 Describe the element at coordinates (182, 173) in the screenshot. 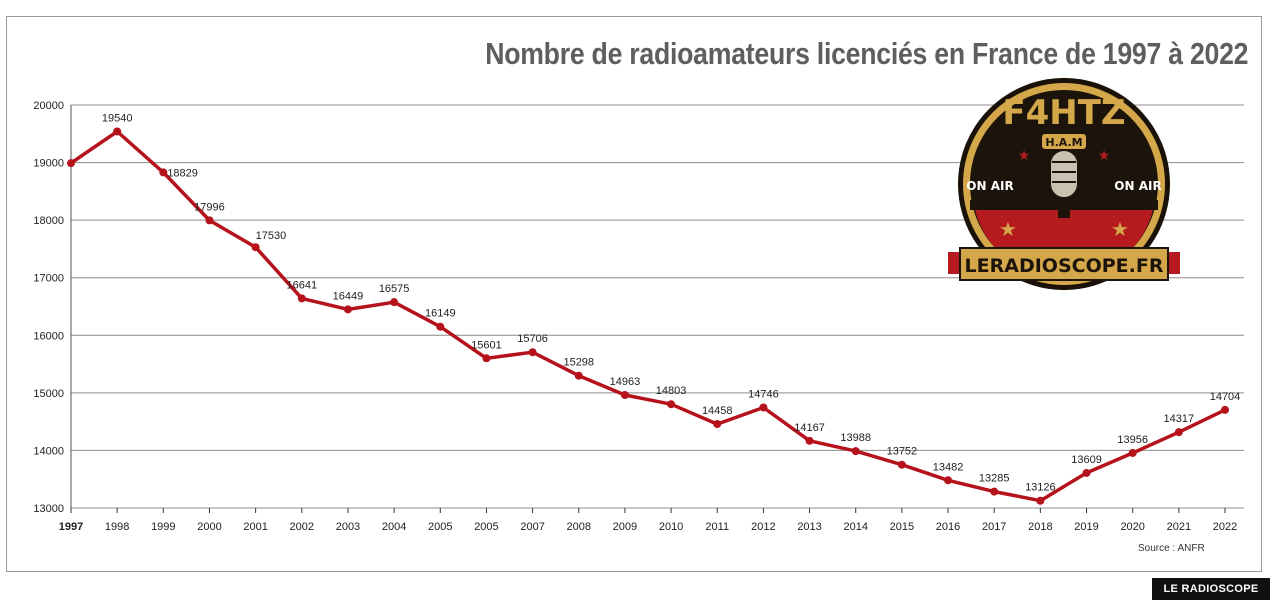

I see `data-label: 18829` at that location.